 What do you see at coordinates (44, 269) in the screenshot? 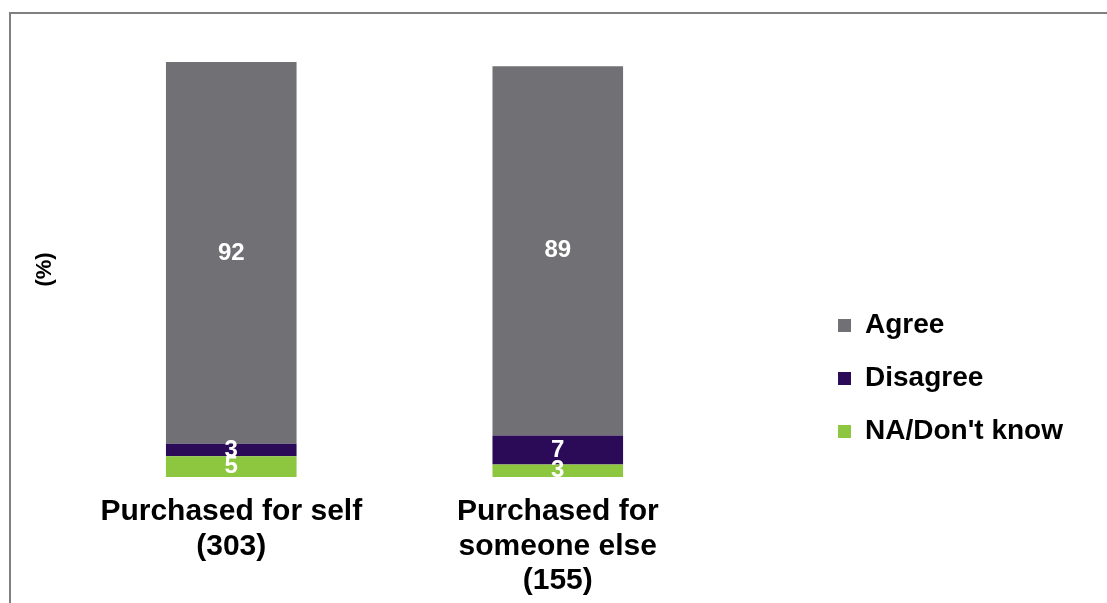
I see `y-axis-title: (%)` at bounding box center [44, 269].